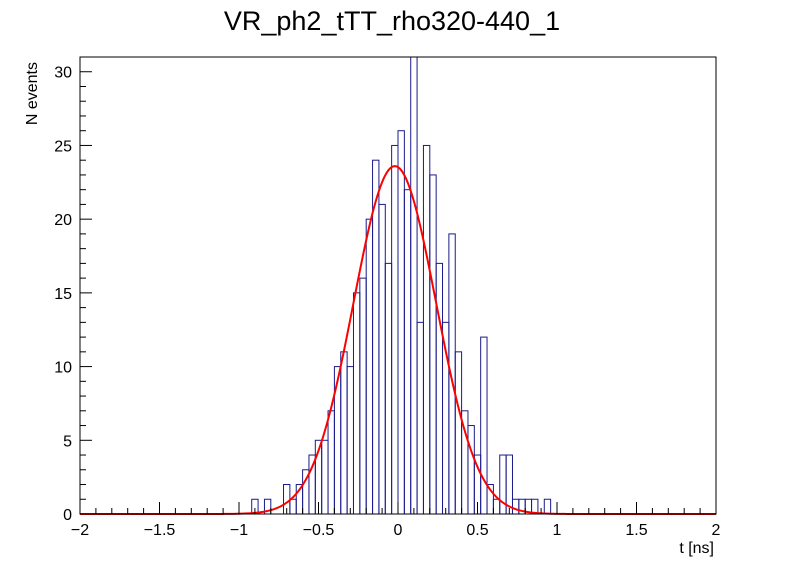 The height and width of the screenshot is (572, 796). Describe the element at coordinates (396, 520) in the screenshot. I see `x-axis: −2 −1.5 −1 −0.5 0 0.5 1 1.5 2` at that location.